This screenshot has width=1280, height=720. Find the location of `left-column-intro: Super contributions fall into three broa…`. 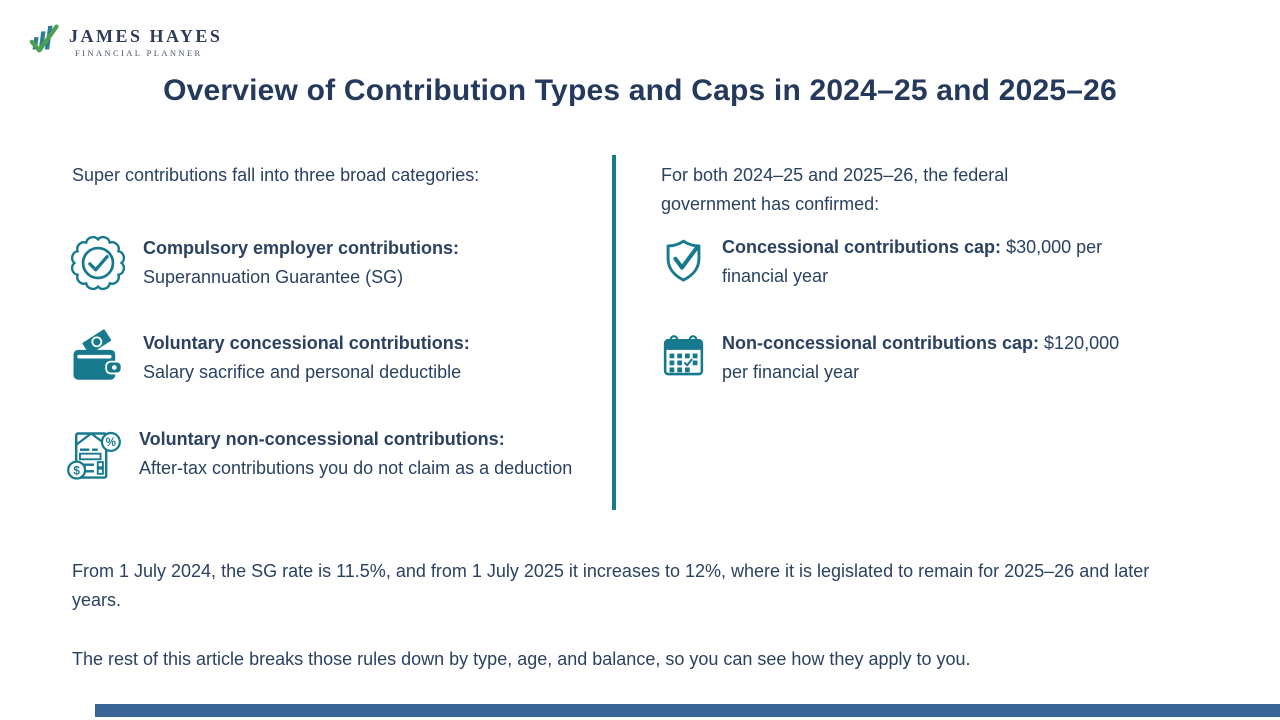

left-column-intro: Super contributions fall into three broa… is located at coordinates (276, 175).